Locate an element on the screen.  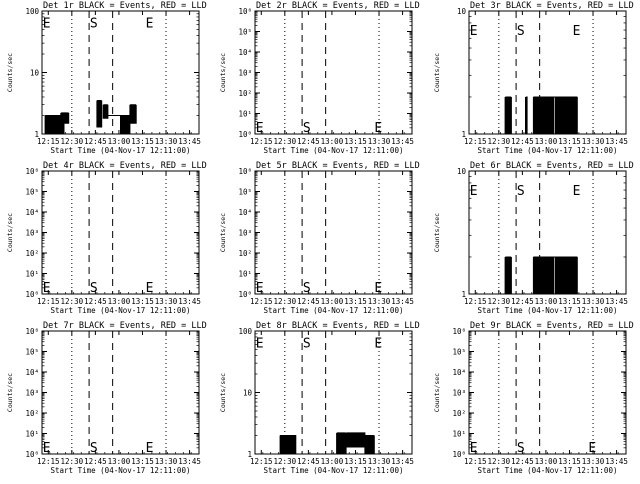
panel-title: Det 2r BLACK = Events, RED = LLD is located at coordinates (338, 6).